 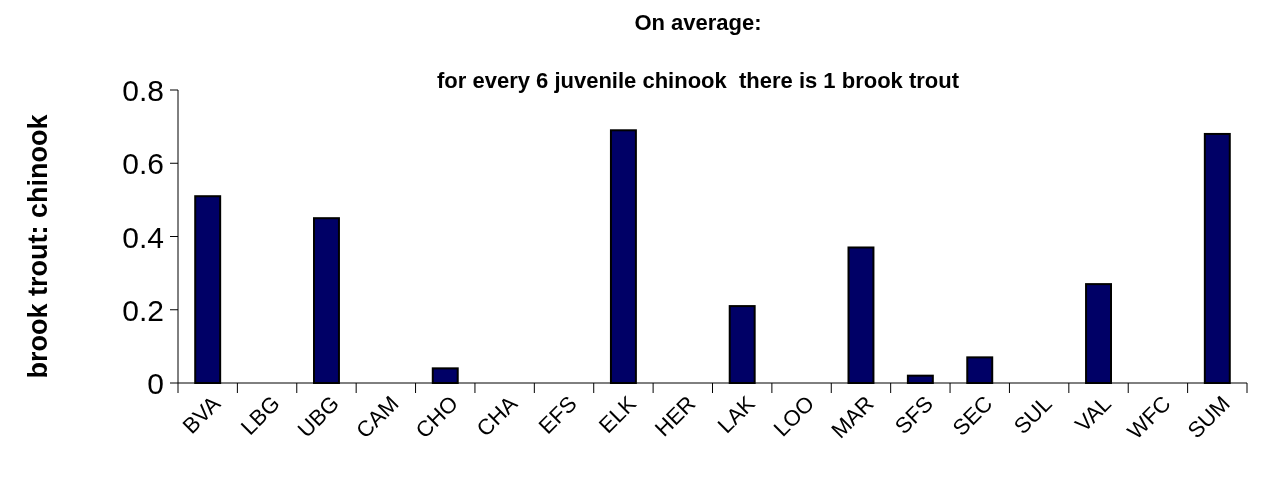 I want to click on y-axis-title: brook trout: chinook, so click(x=38, y=246).